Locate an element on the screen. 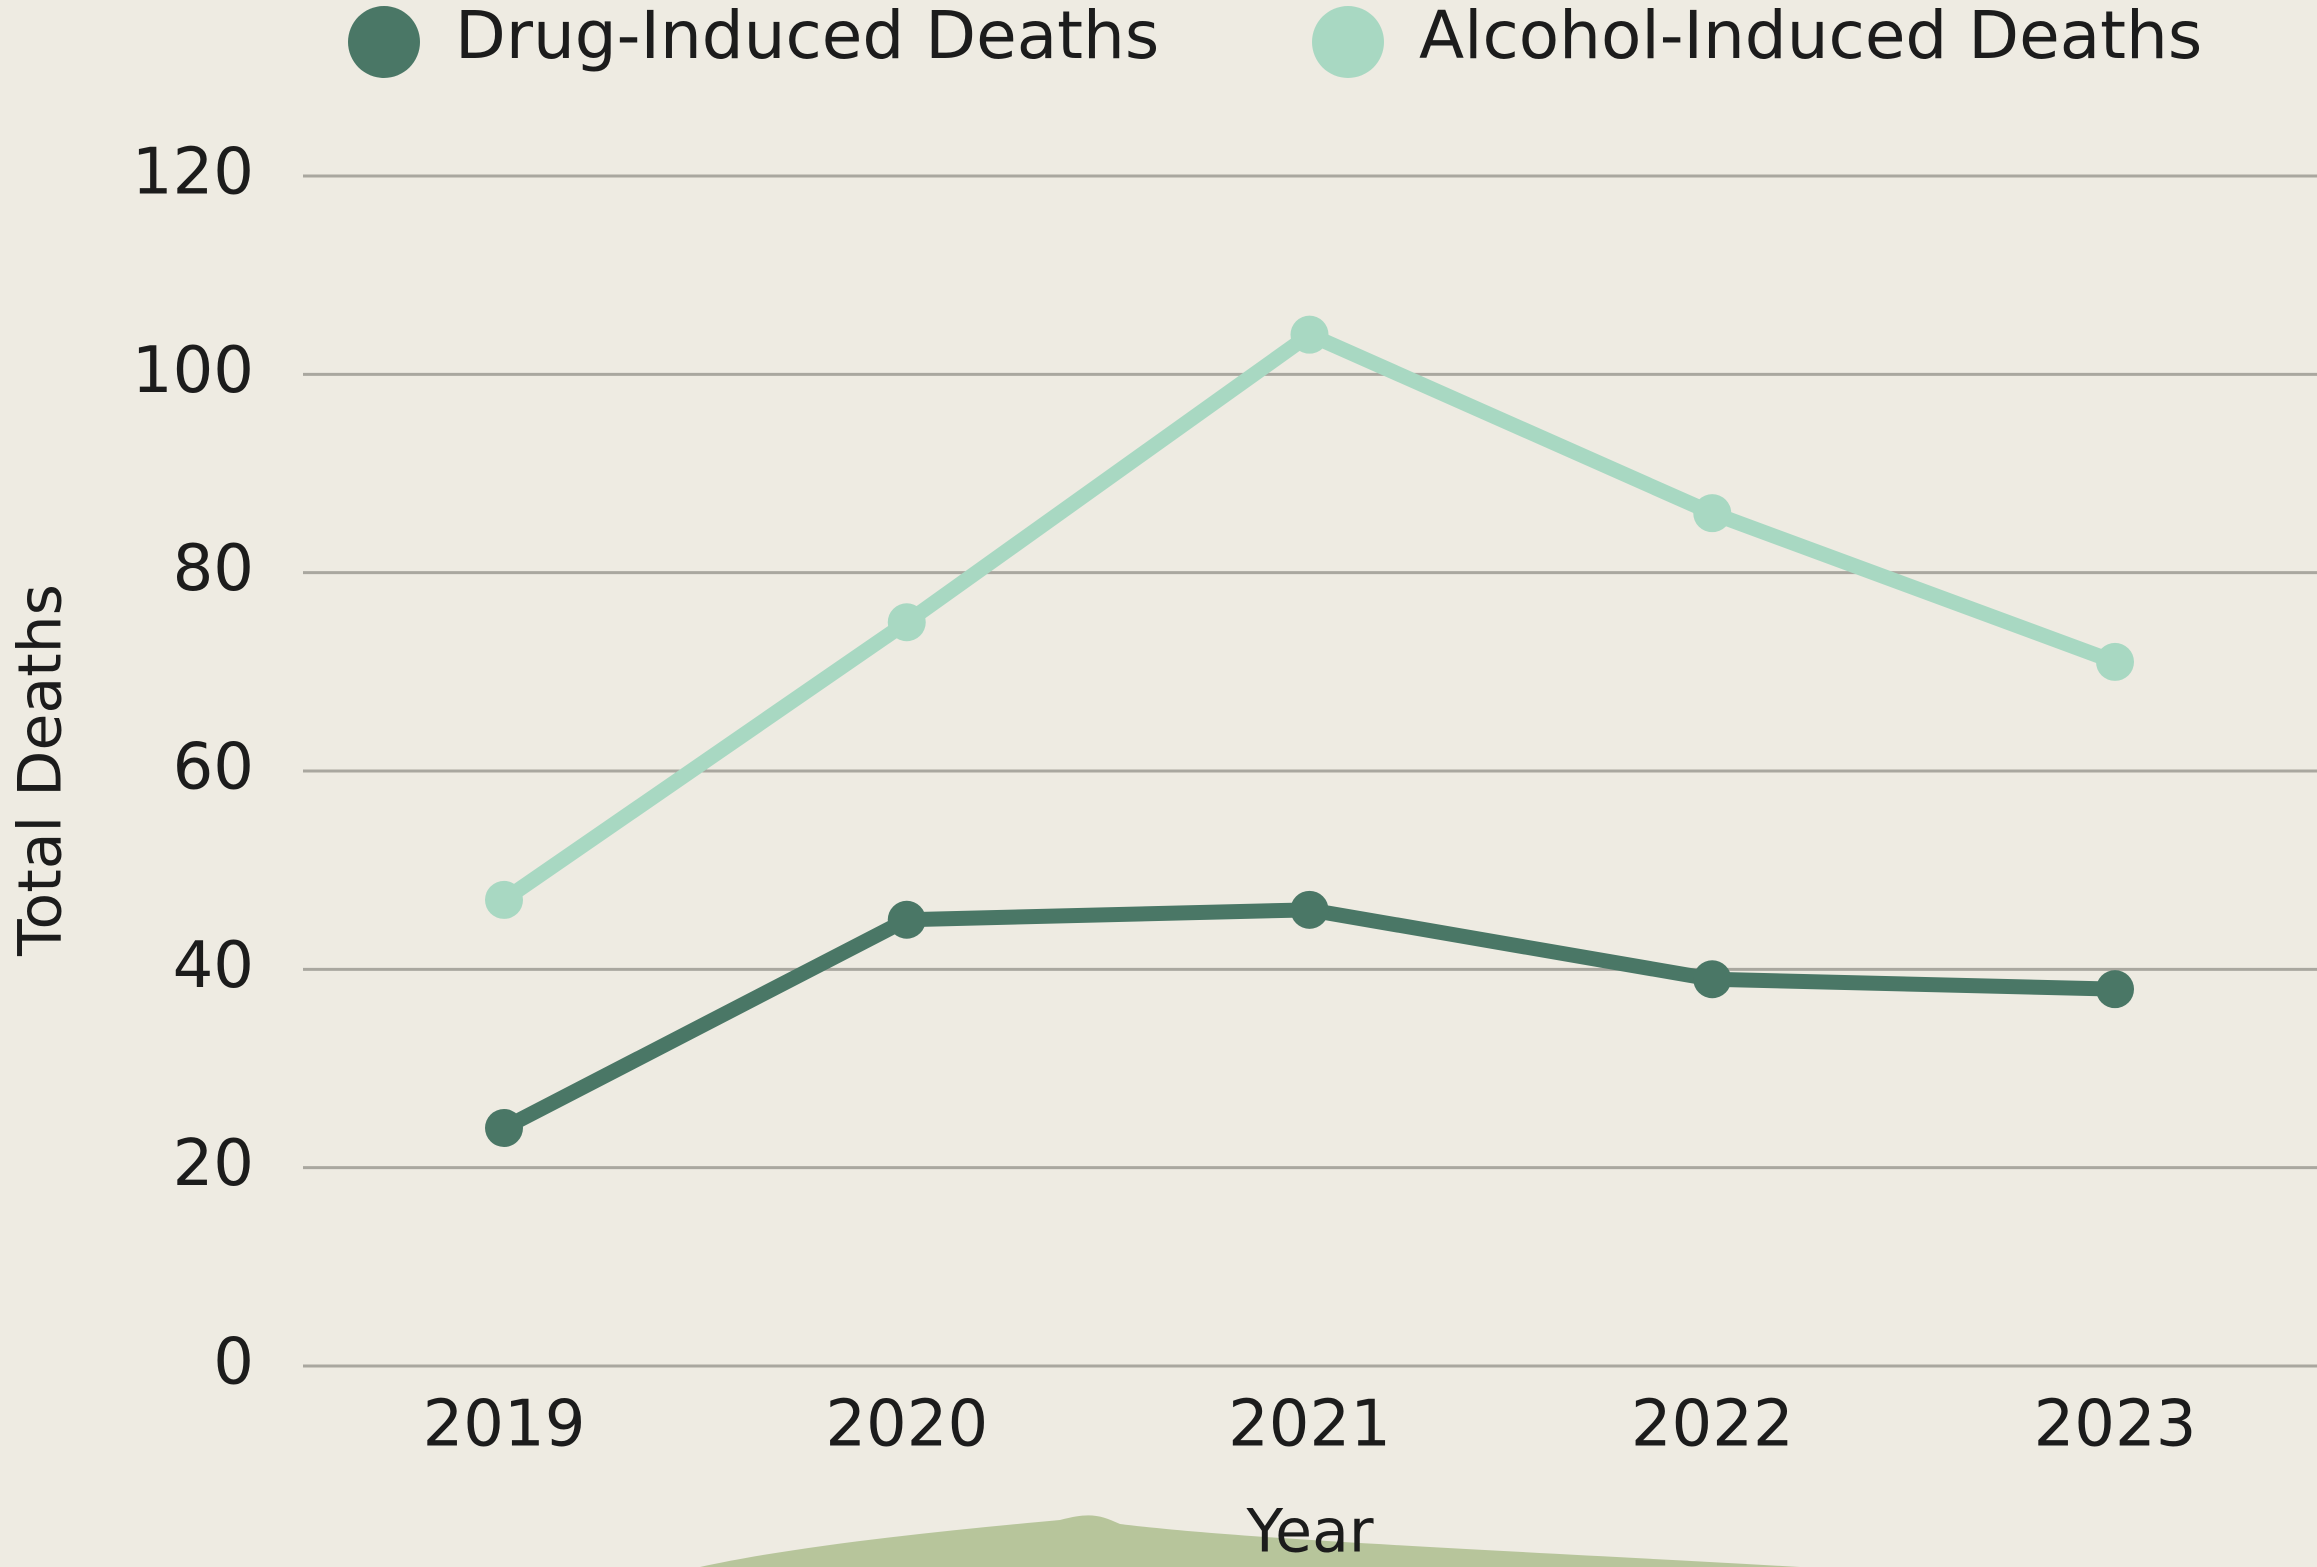 Image resolution: width=2317 pixels, height=1567 pixels. y-tick-label: 40 is located at coordinates (213, 966).